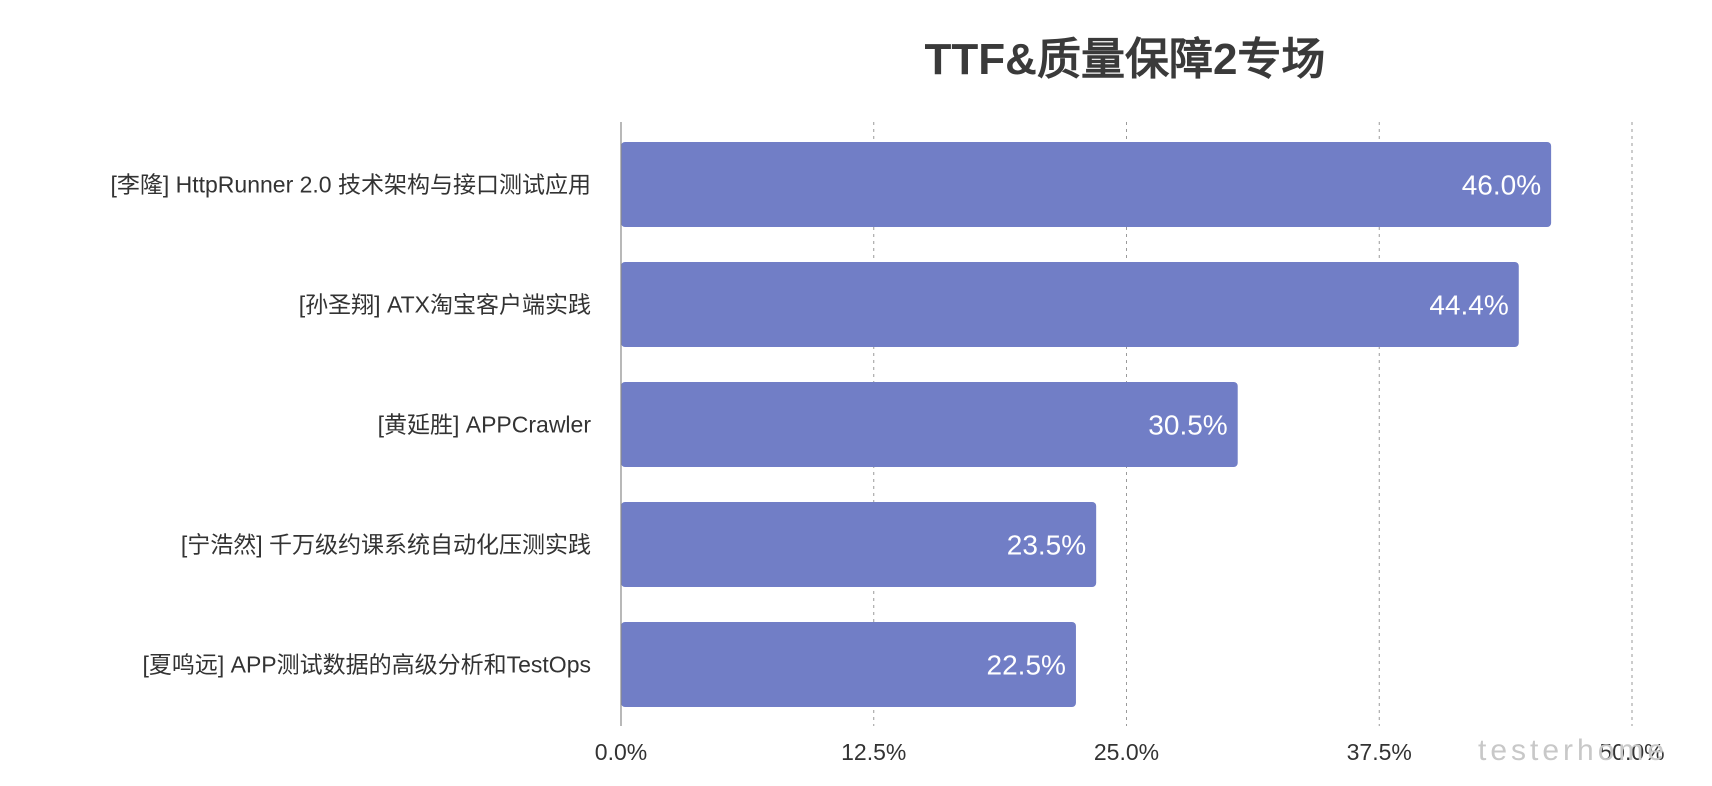  I want to click on x-tick-label: 0.0%, so click(621, 752).